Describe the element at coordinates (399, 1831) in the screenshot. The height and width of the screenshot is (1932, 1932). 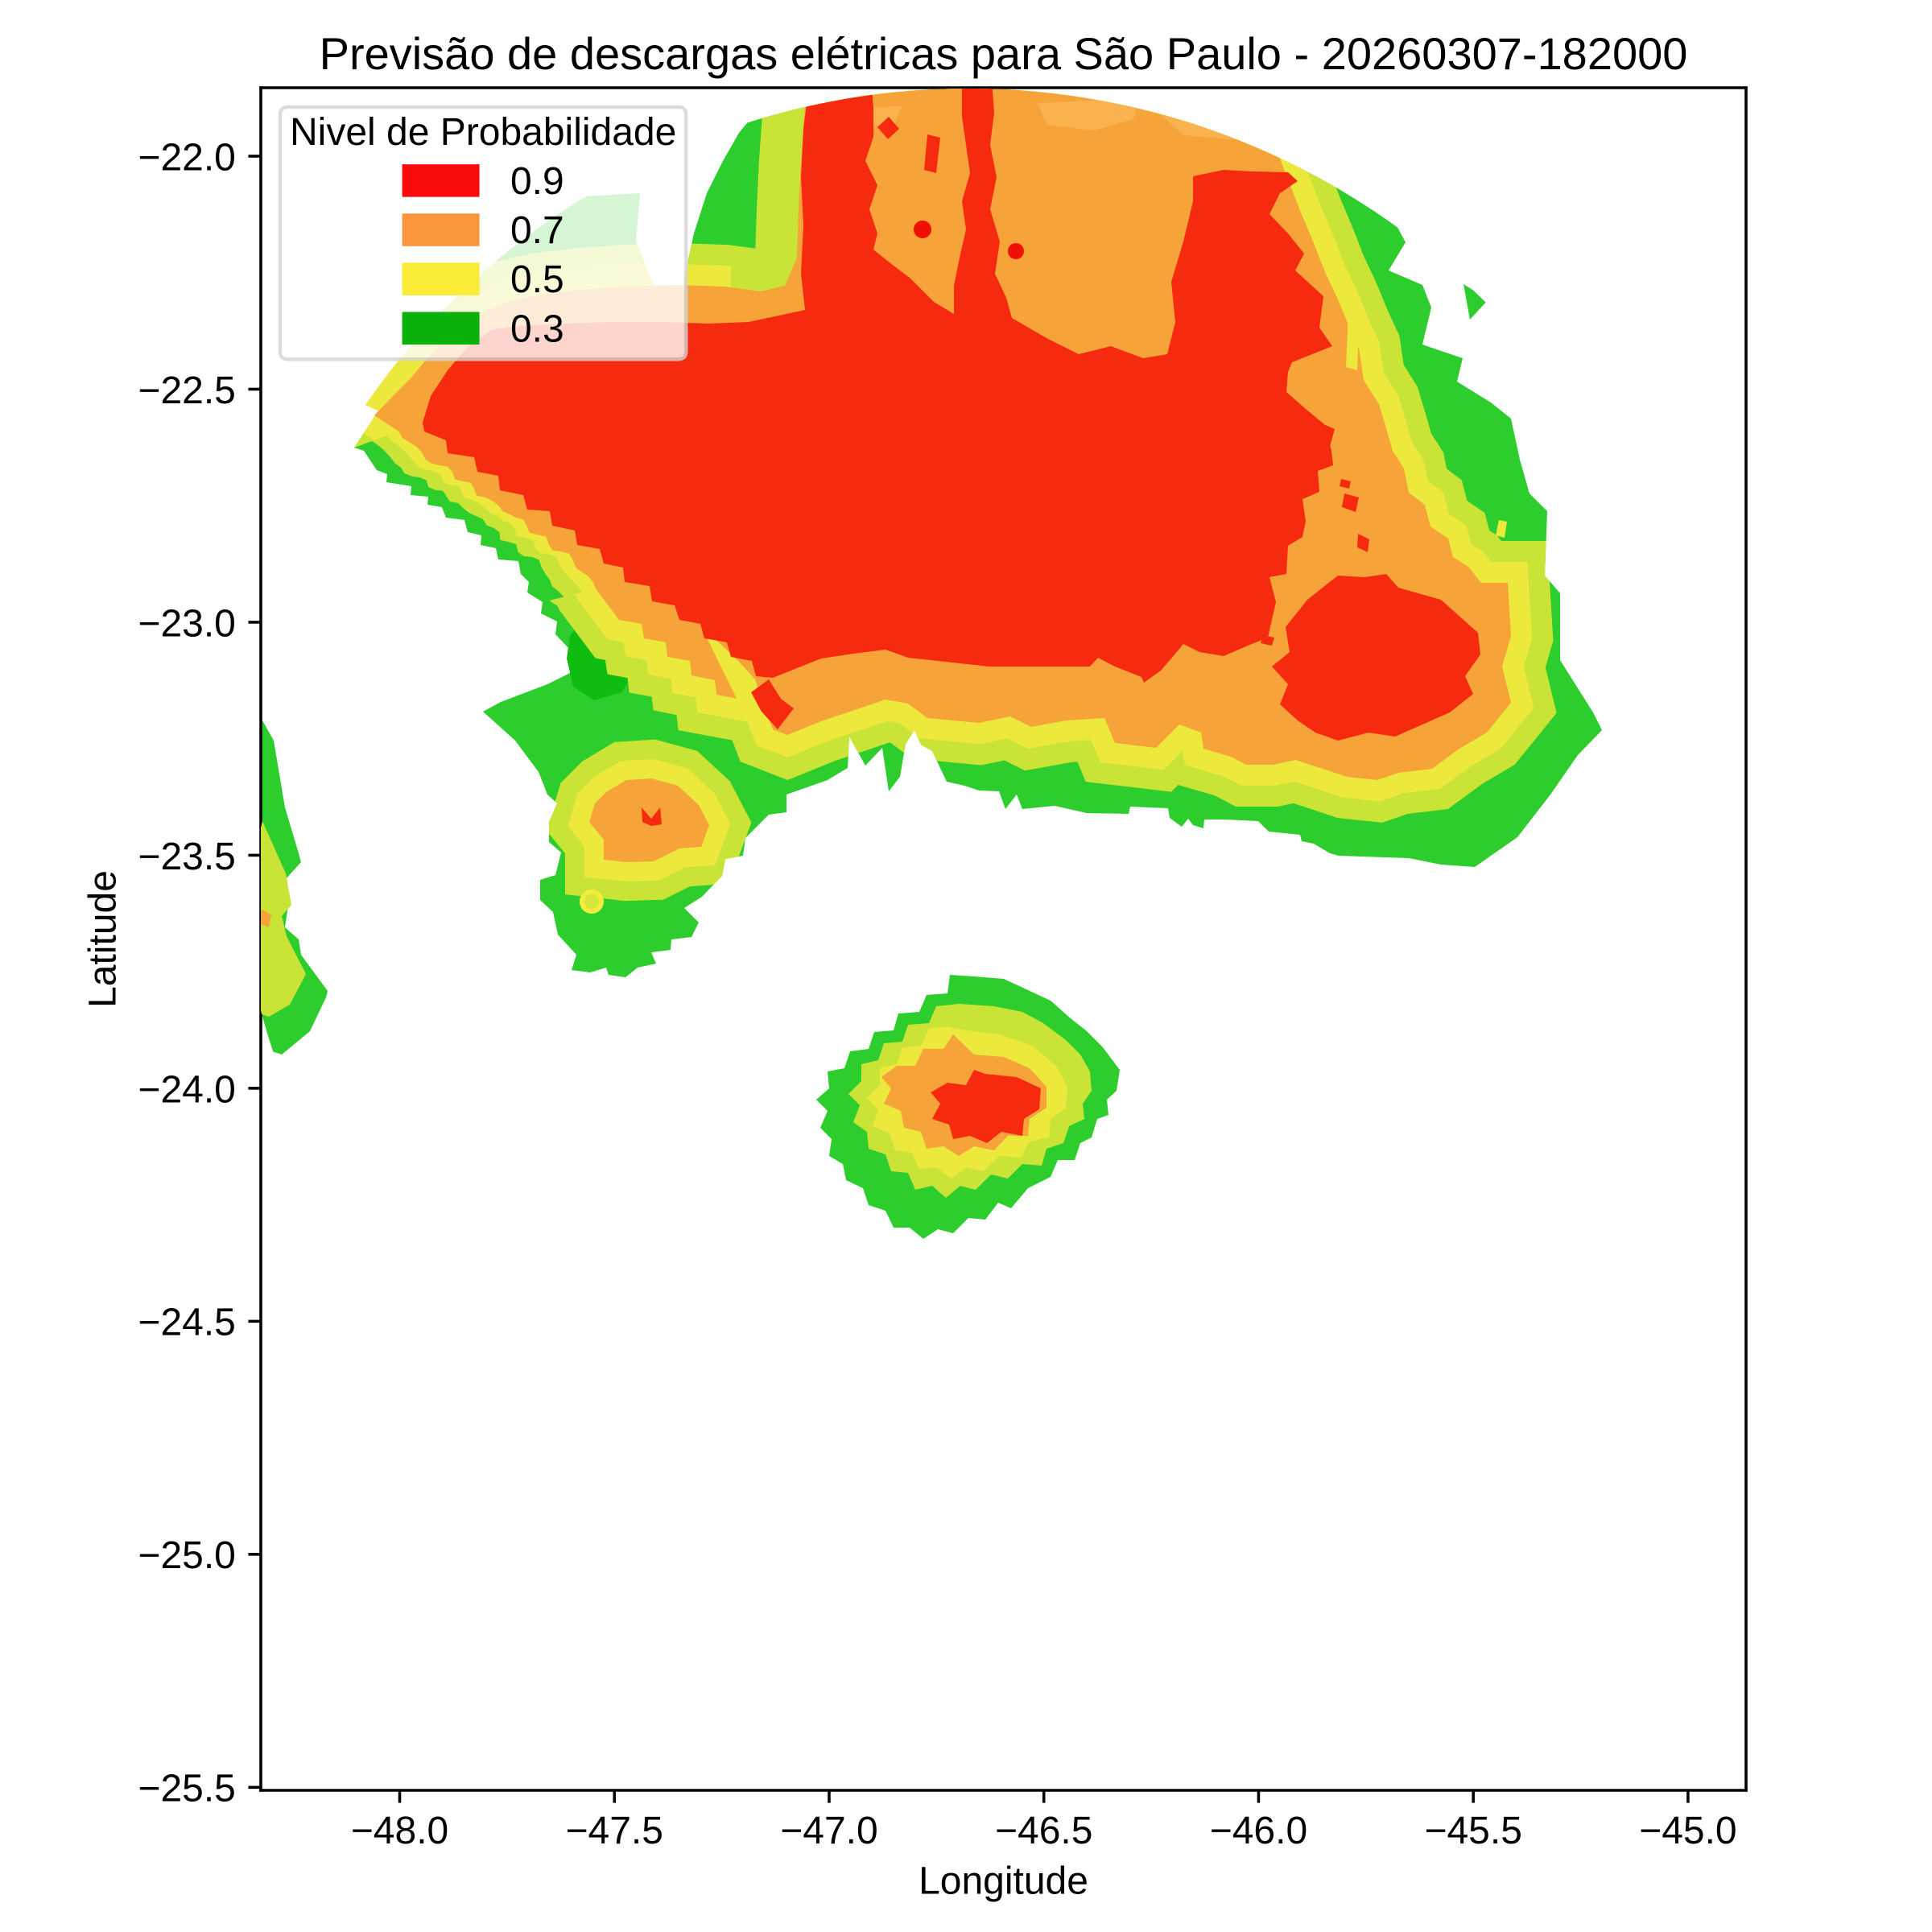
I see `svg-text: −48.0` at that location.